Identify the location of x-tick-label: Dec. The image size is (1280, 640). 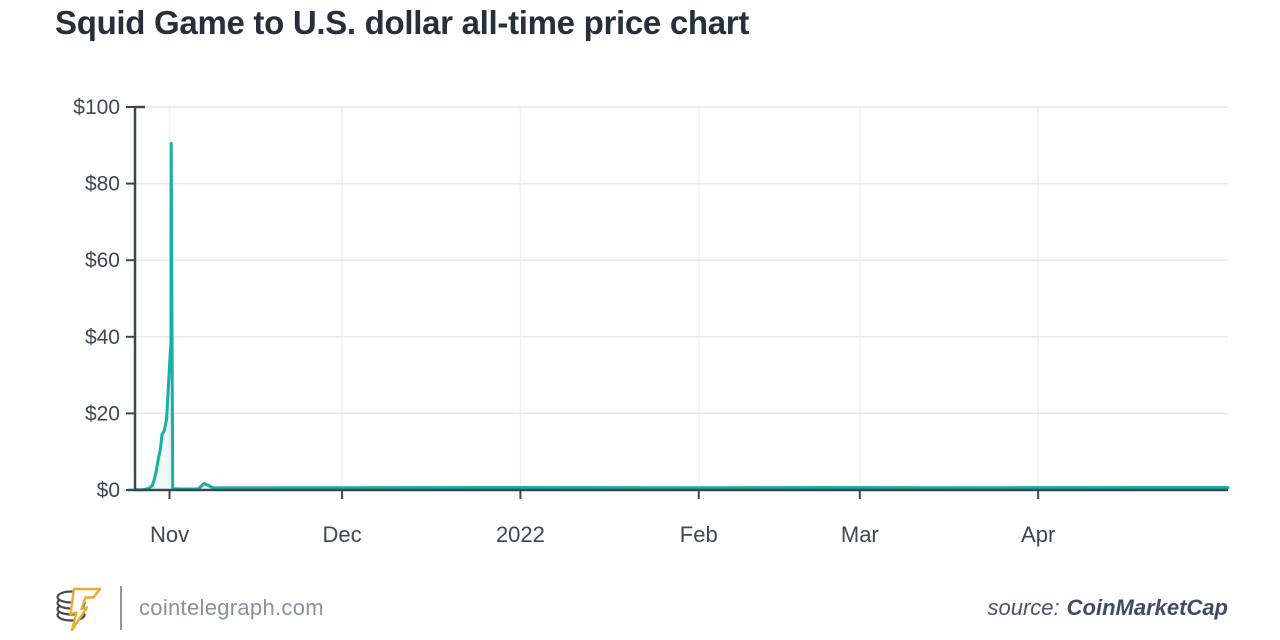
(342, 534).